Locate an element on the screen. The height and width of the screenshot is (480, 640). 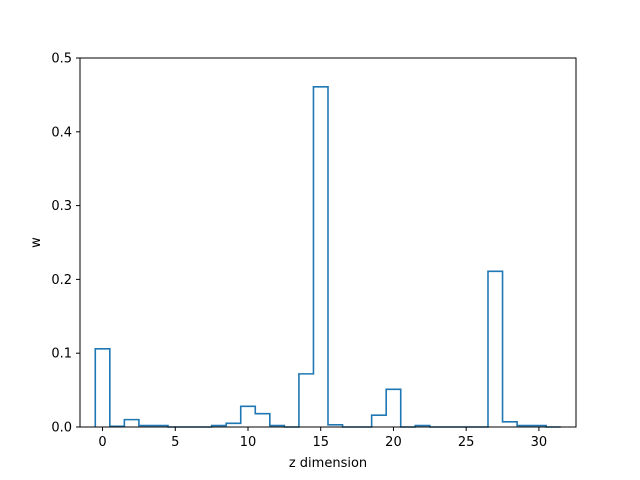
y-tick-label: 0.0 is located at coordinates (61, 428).